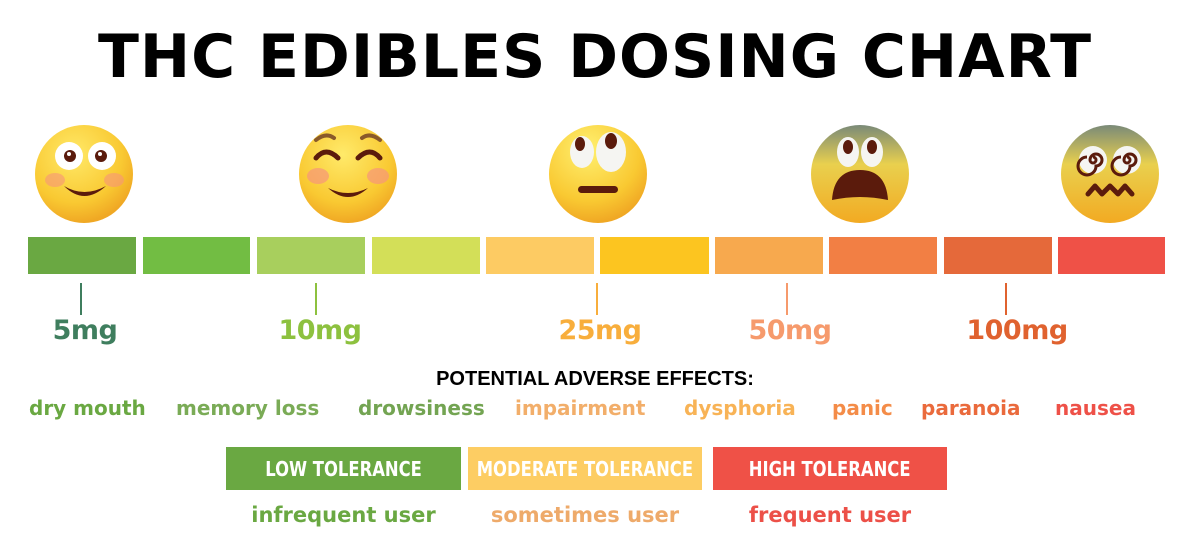  I want to click on moderate-tolerance-badge: MODERATE TOLERANCE, so click(585, 468).